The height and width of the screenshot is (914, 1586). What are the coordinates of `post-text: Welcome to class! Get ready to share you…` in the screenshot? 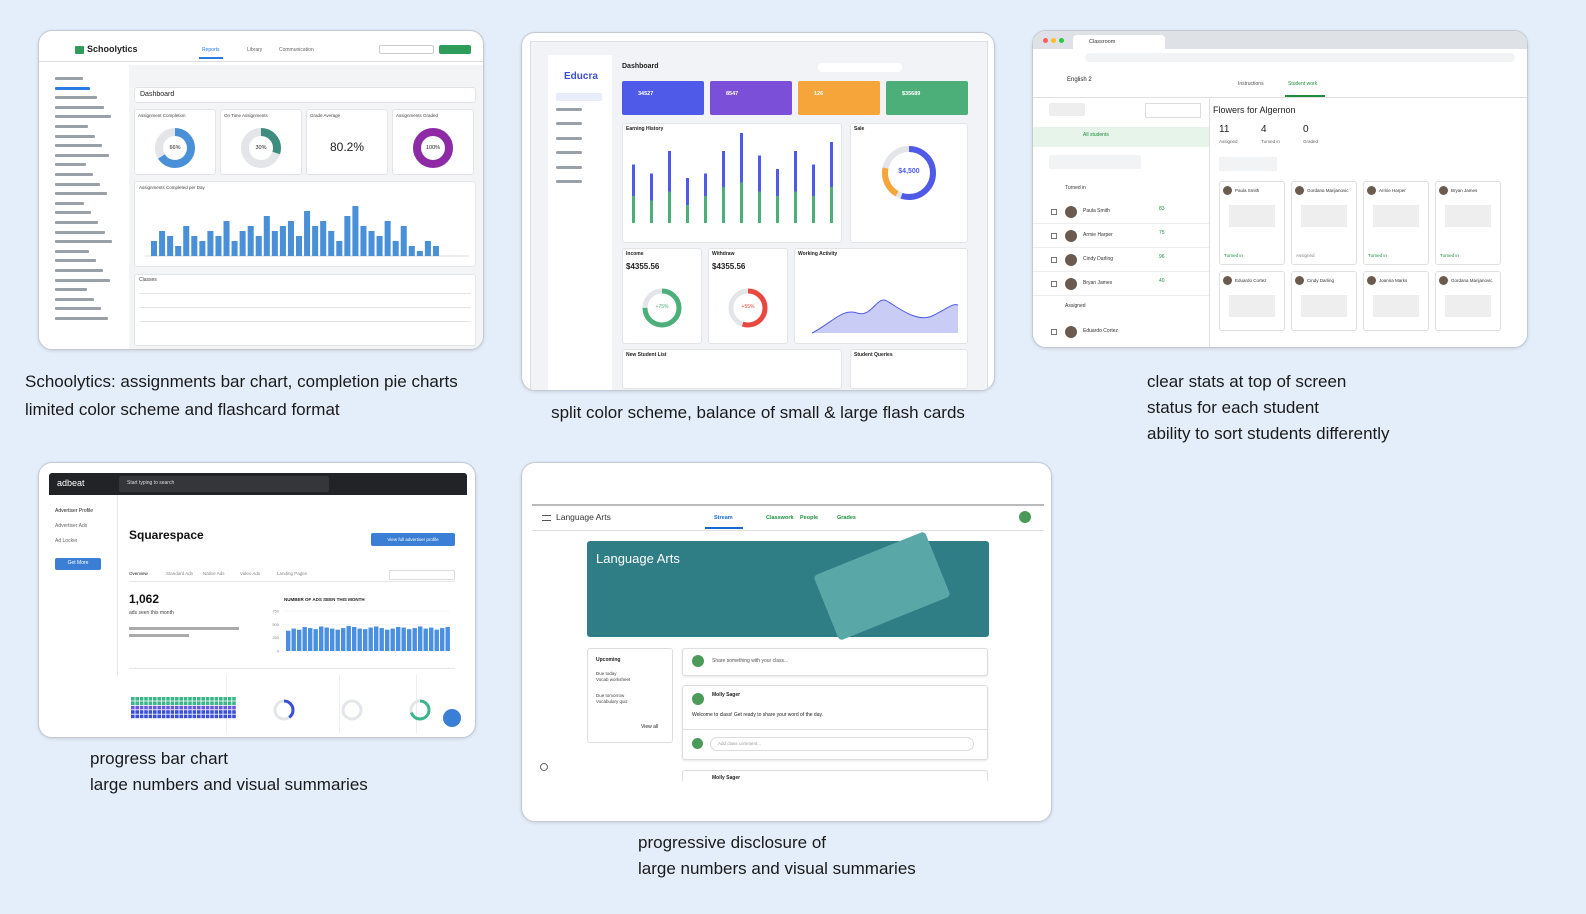 It's located at (757, 715).